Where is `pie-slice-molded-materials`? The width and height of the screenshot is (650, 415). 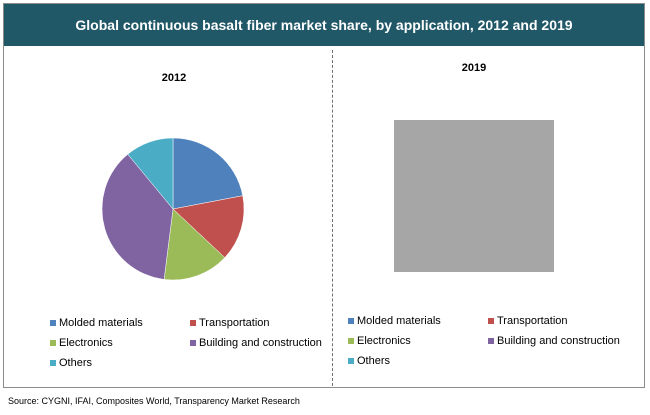 pie-slice-molded-materials is located at coordinates (208, 173).